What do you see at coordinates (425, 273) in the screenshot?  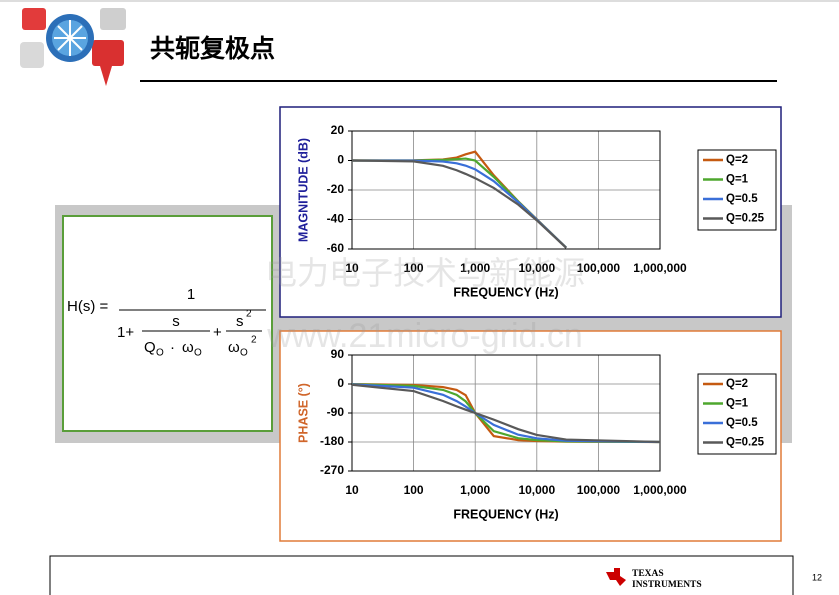 I see `watermark: 电力电子技术与新能源` at bounding box center [425, 273].